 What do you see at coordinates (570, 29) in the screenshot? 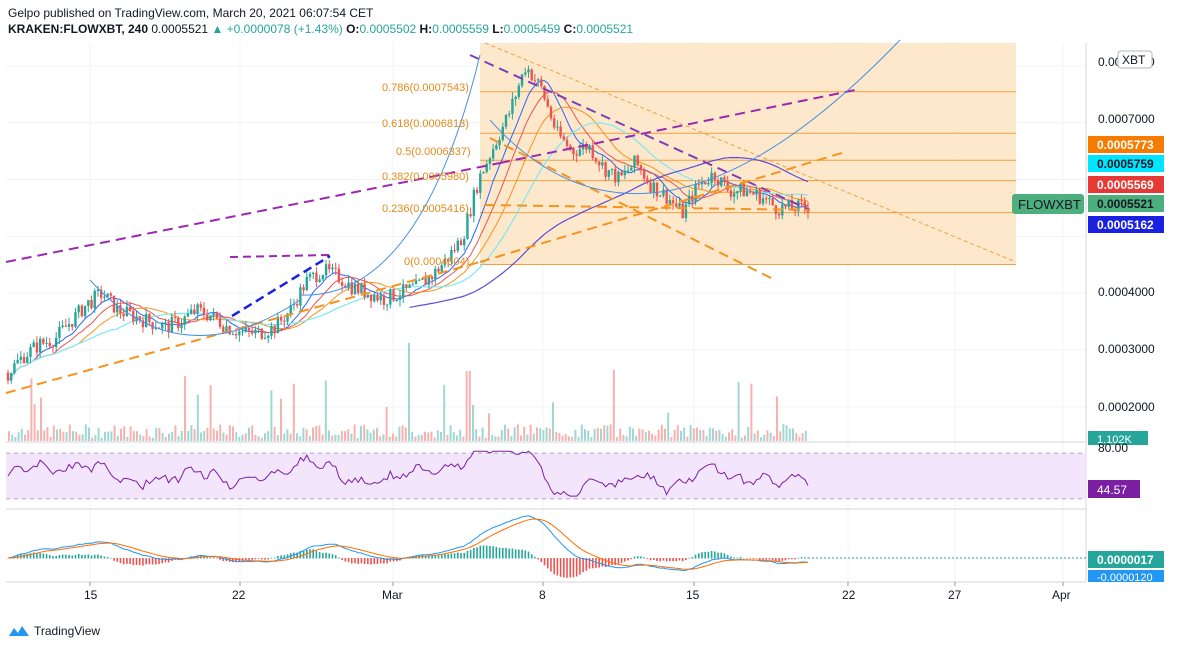
I see `close-label: C:` at bounding box center [570, 29].